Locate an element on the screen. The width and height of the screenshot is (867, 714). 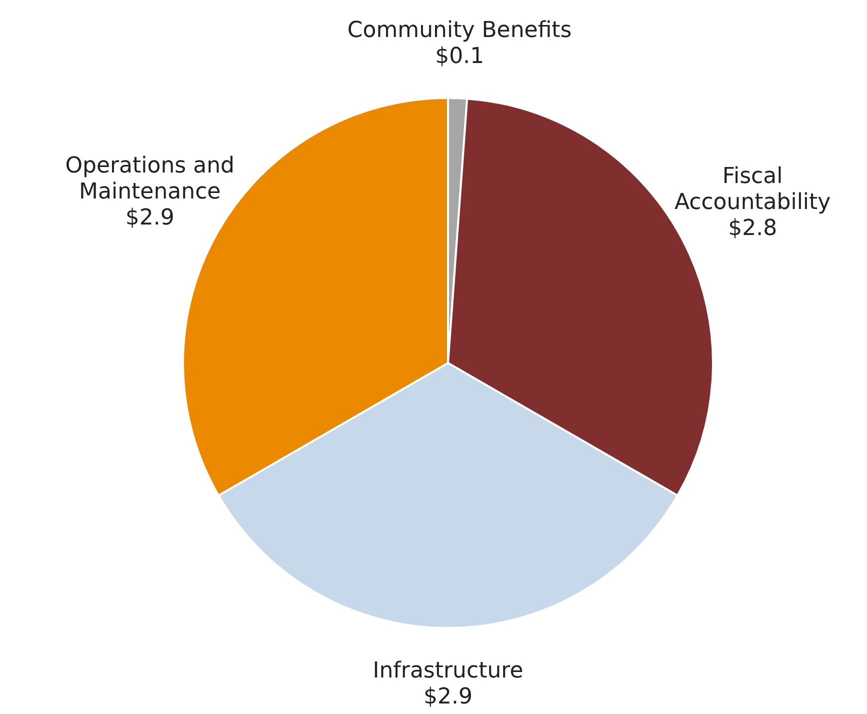
slice-label: Operations and Maintenance is located at coordinates (150, 179).